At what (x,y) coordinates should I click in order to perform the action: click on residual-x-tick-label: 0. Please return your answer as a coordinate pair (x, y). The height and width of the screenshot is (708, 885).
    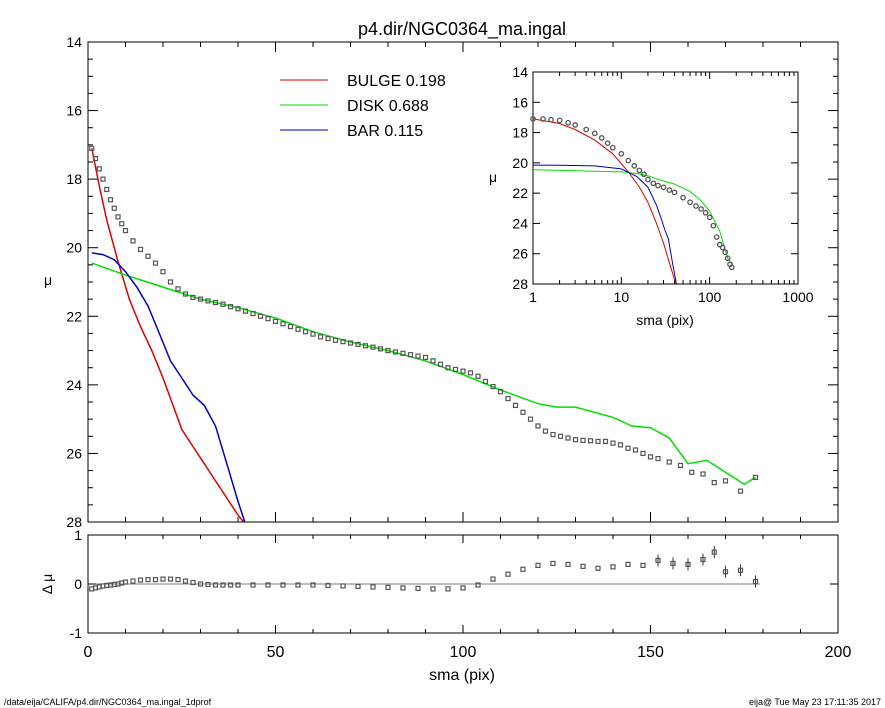
    Looking at the image, I should click on (88, 652).